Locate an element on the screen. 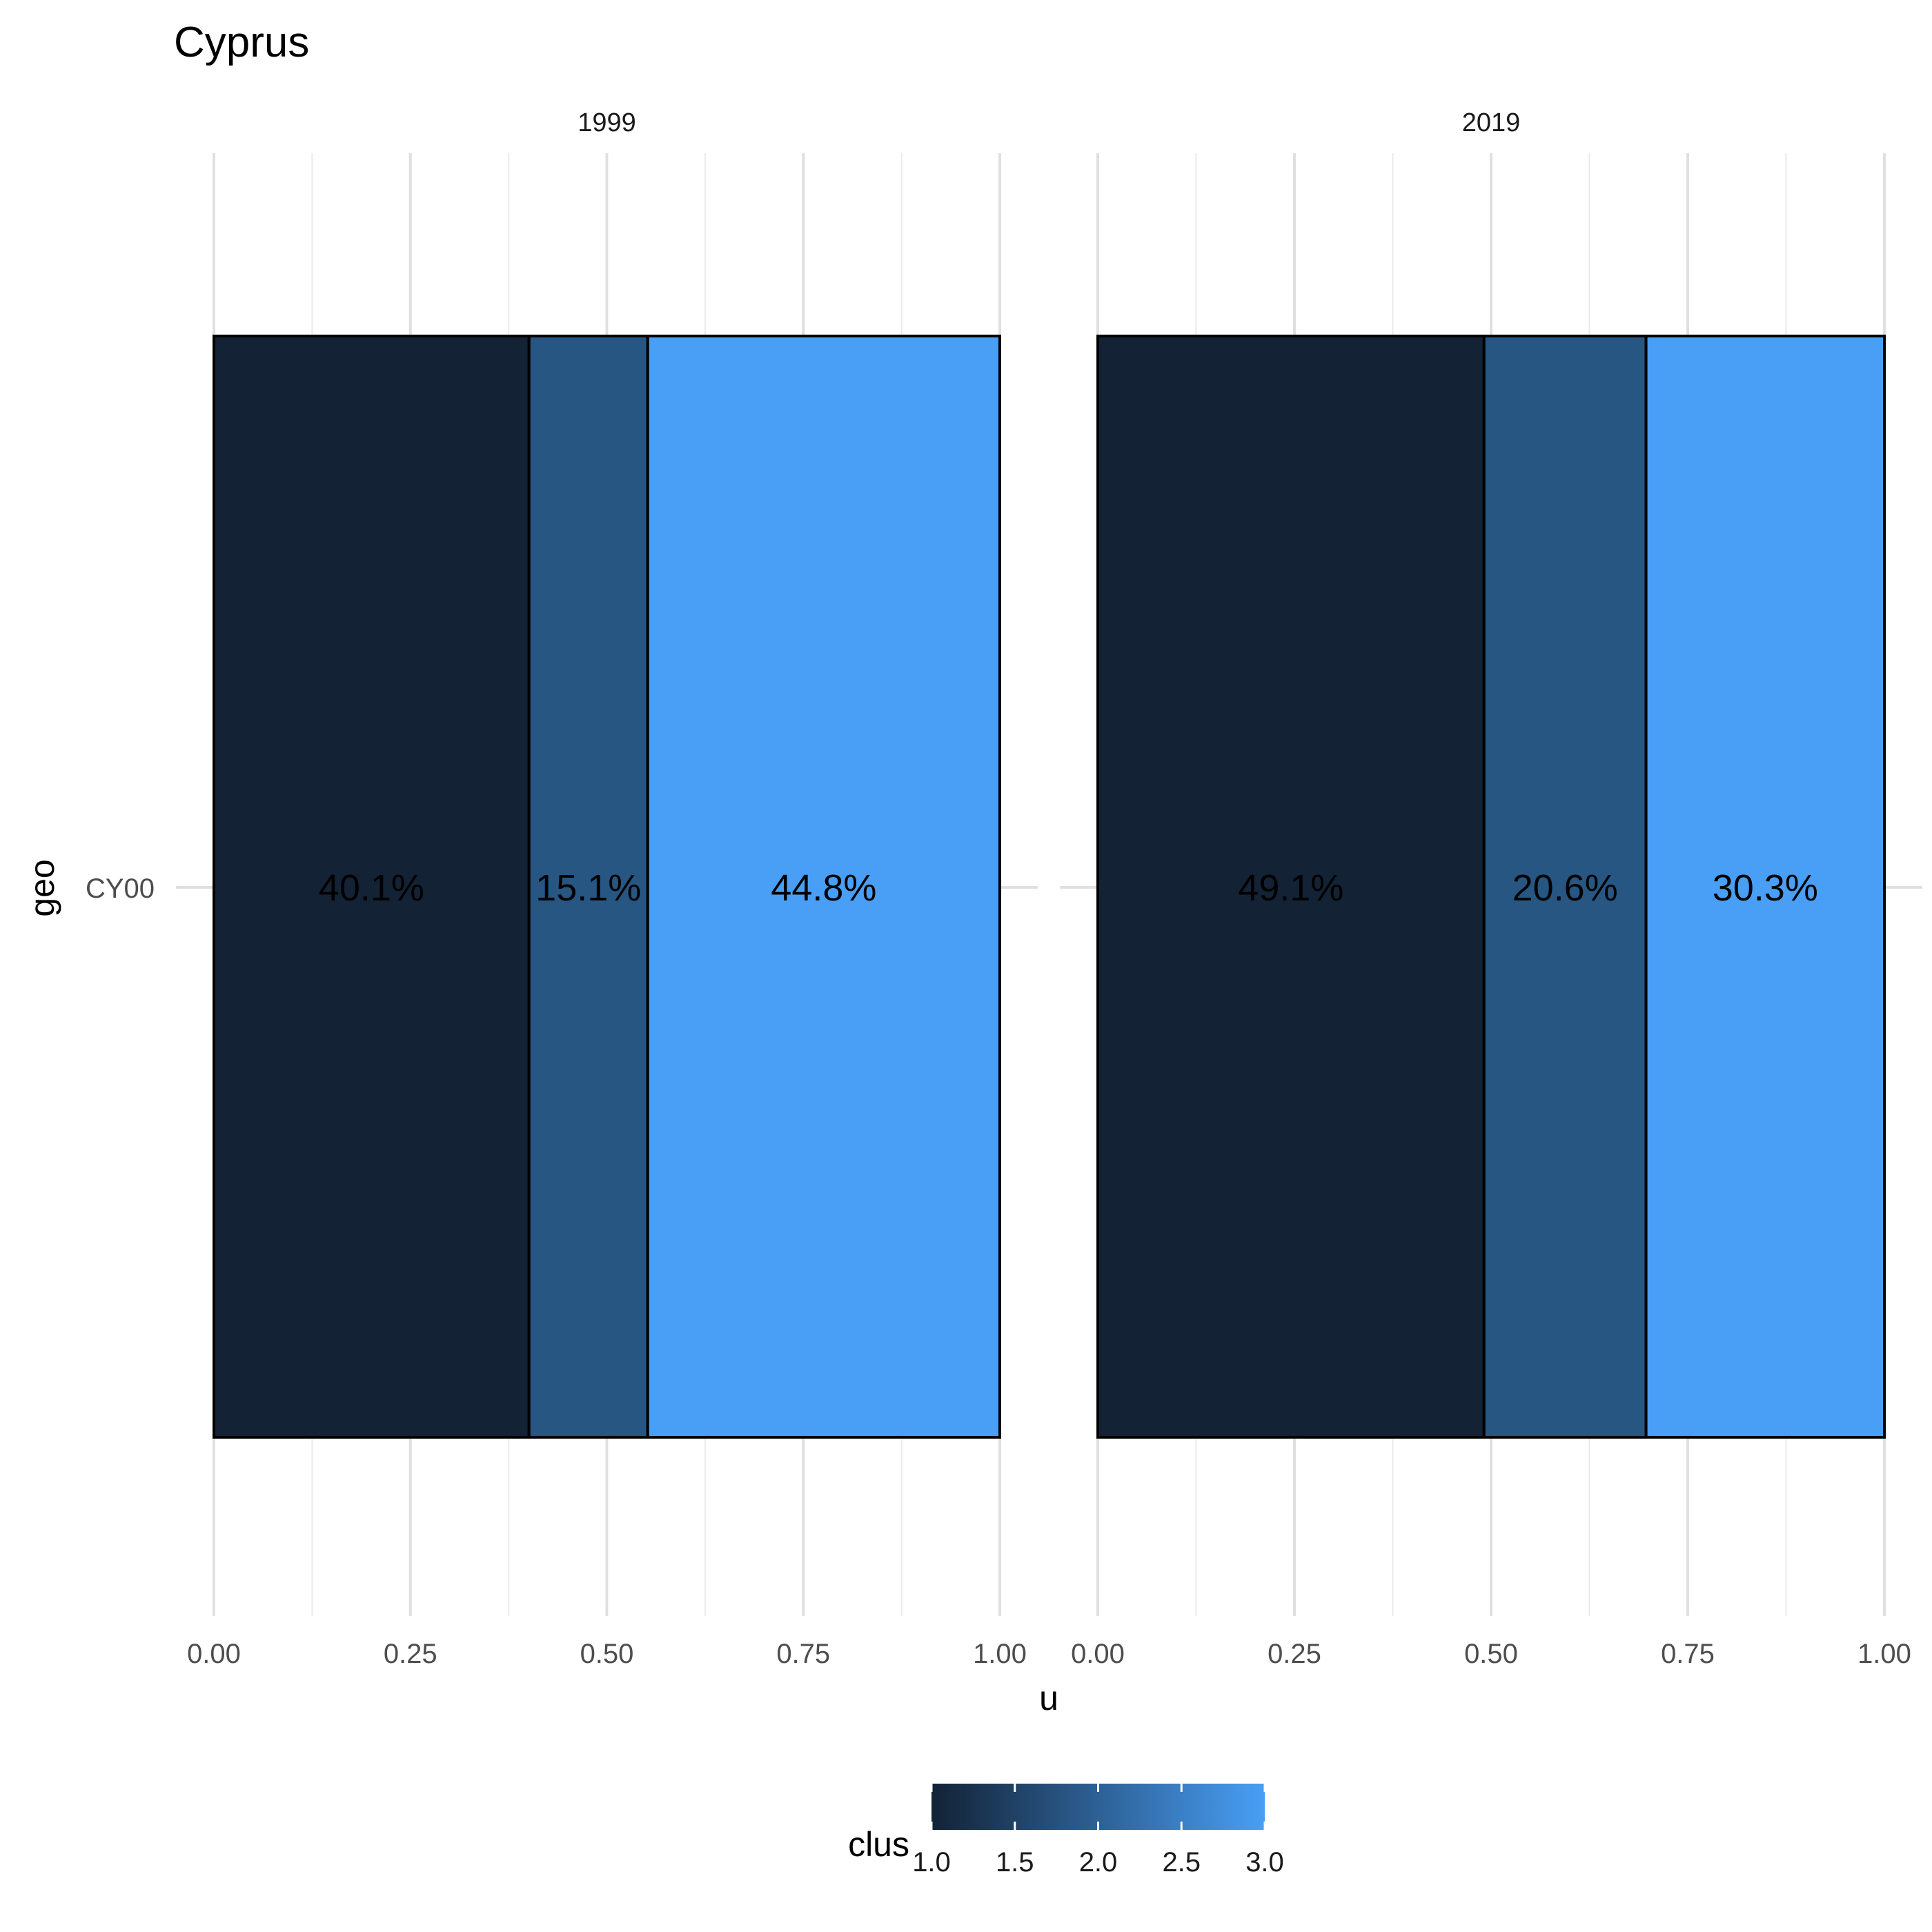 Image resolution: width=1932 pixels, height=1932 pixels. segment-label: 20.6% is located at coordinates (1565, 888).